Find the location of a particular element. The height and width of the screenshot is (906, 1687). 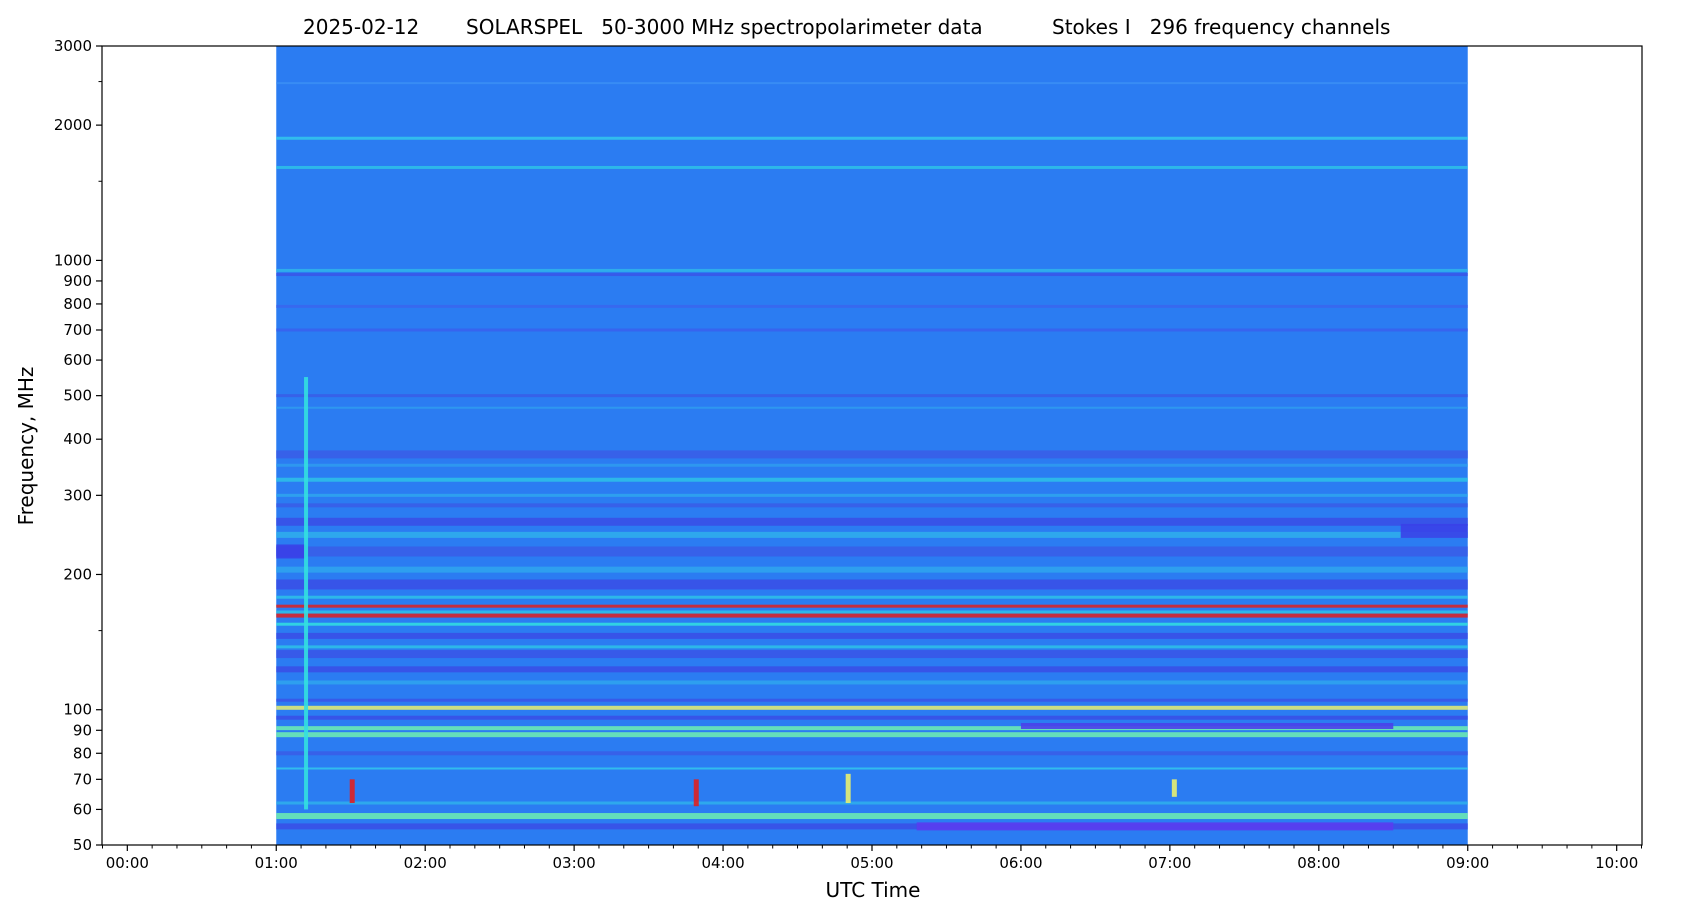

x-tick-label: 02:00 is located at coordinates (425, 863).